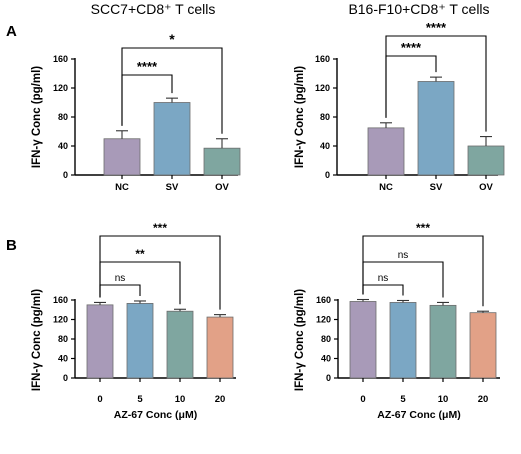 This screenshot has width=521, height=454. I want to click on significance-label: *, so click(172, 39).